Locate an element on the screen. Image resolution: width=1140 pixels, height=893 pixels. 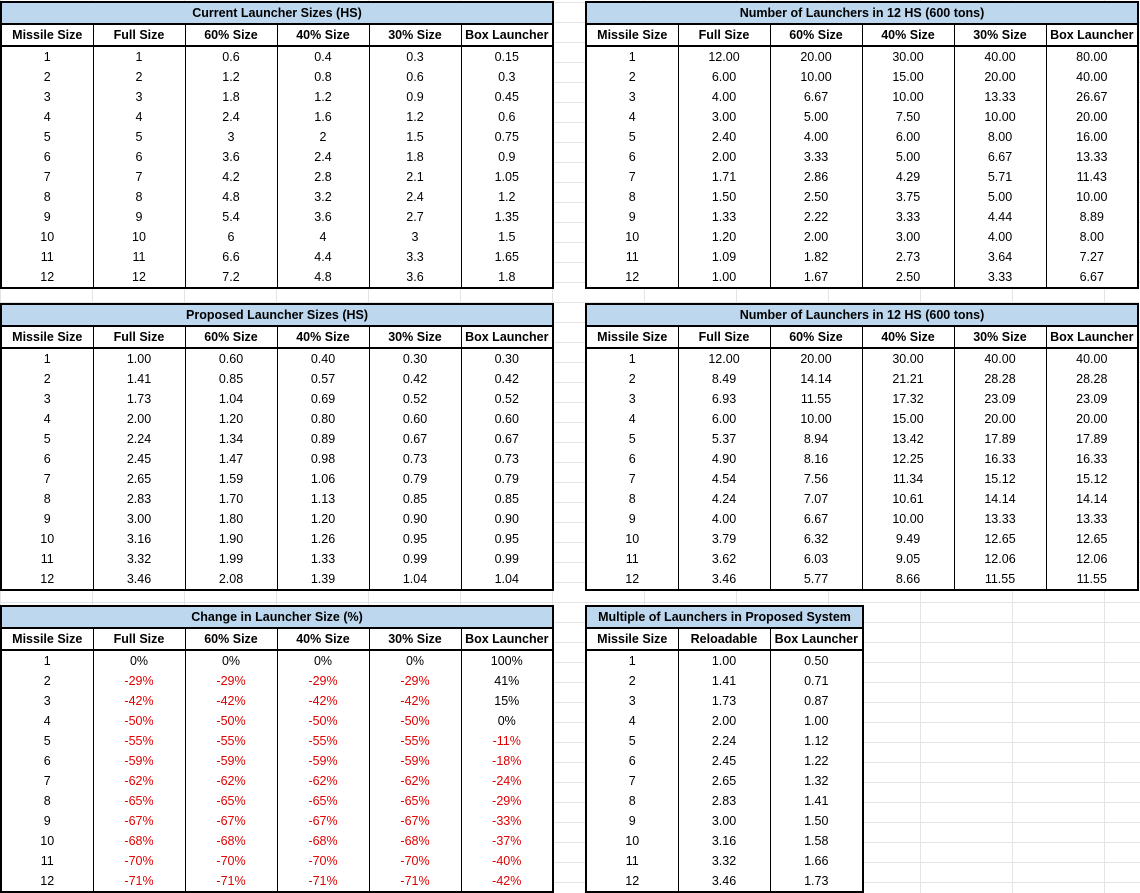
table-cell: 0.85 is located at coordinates (506, 498).